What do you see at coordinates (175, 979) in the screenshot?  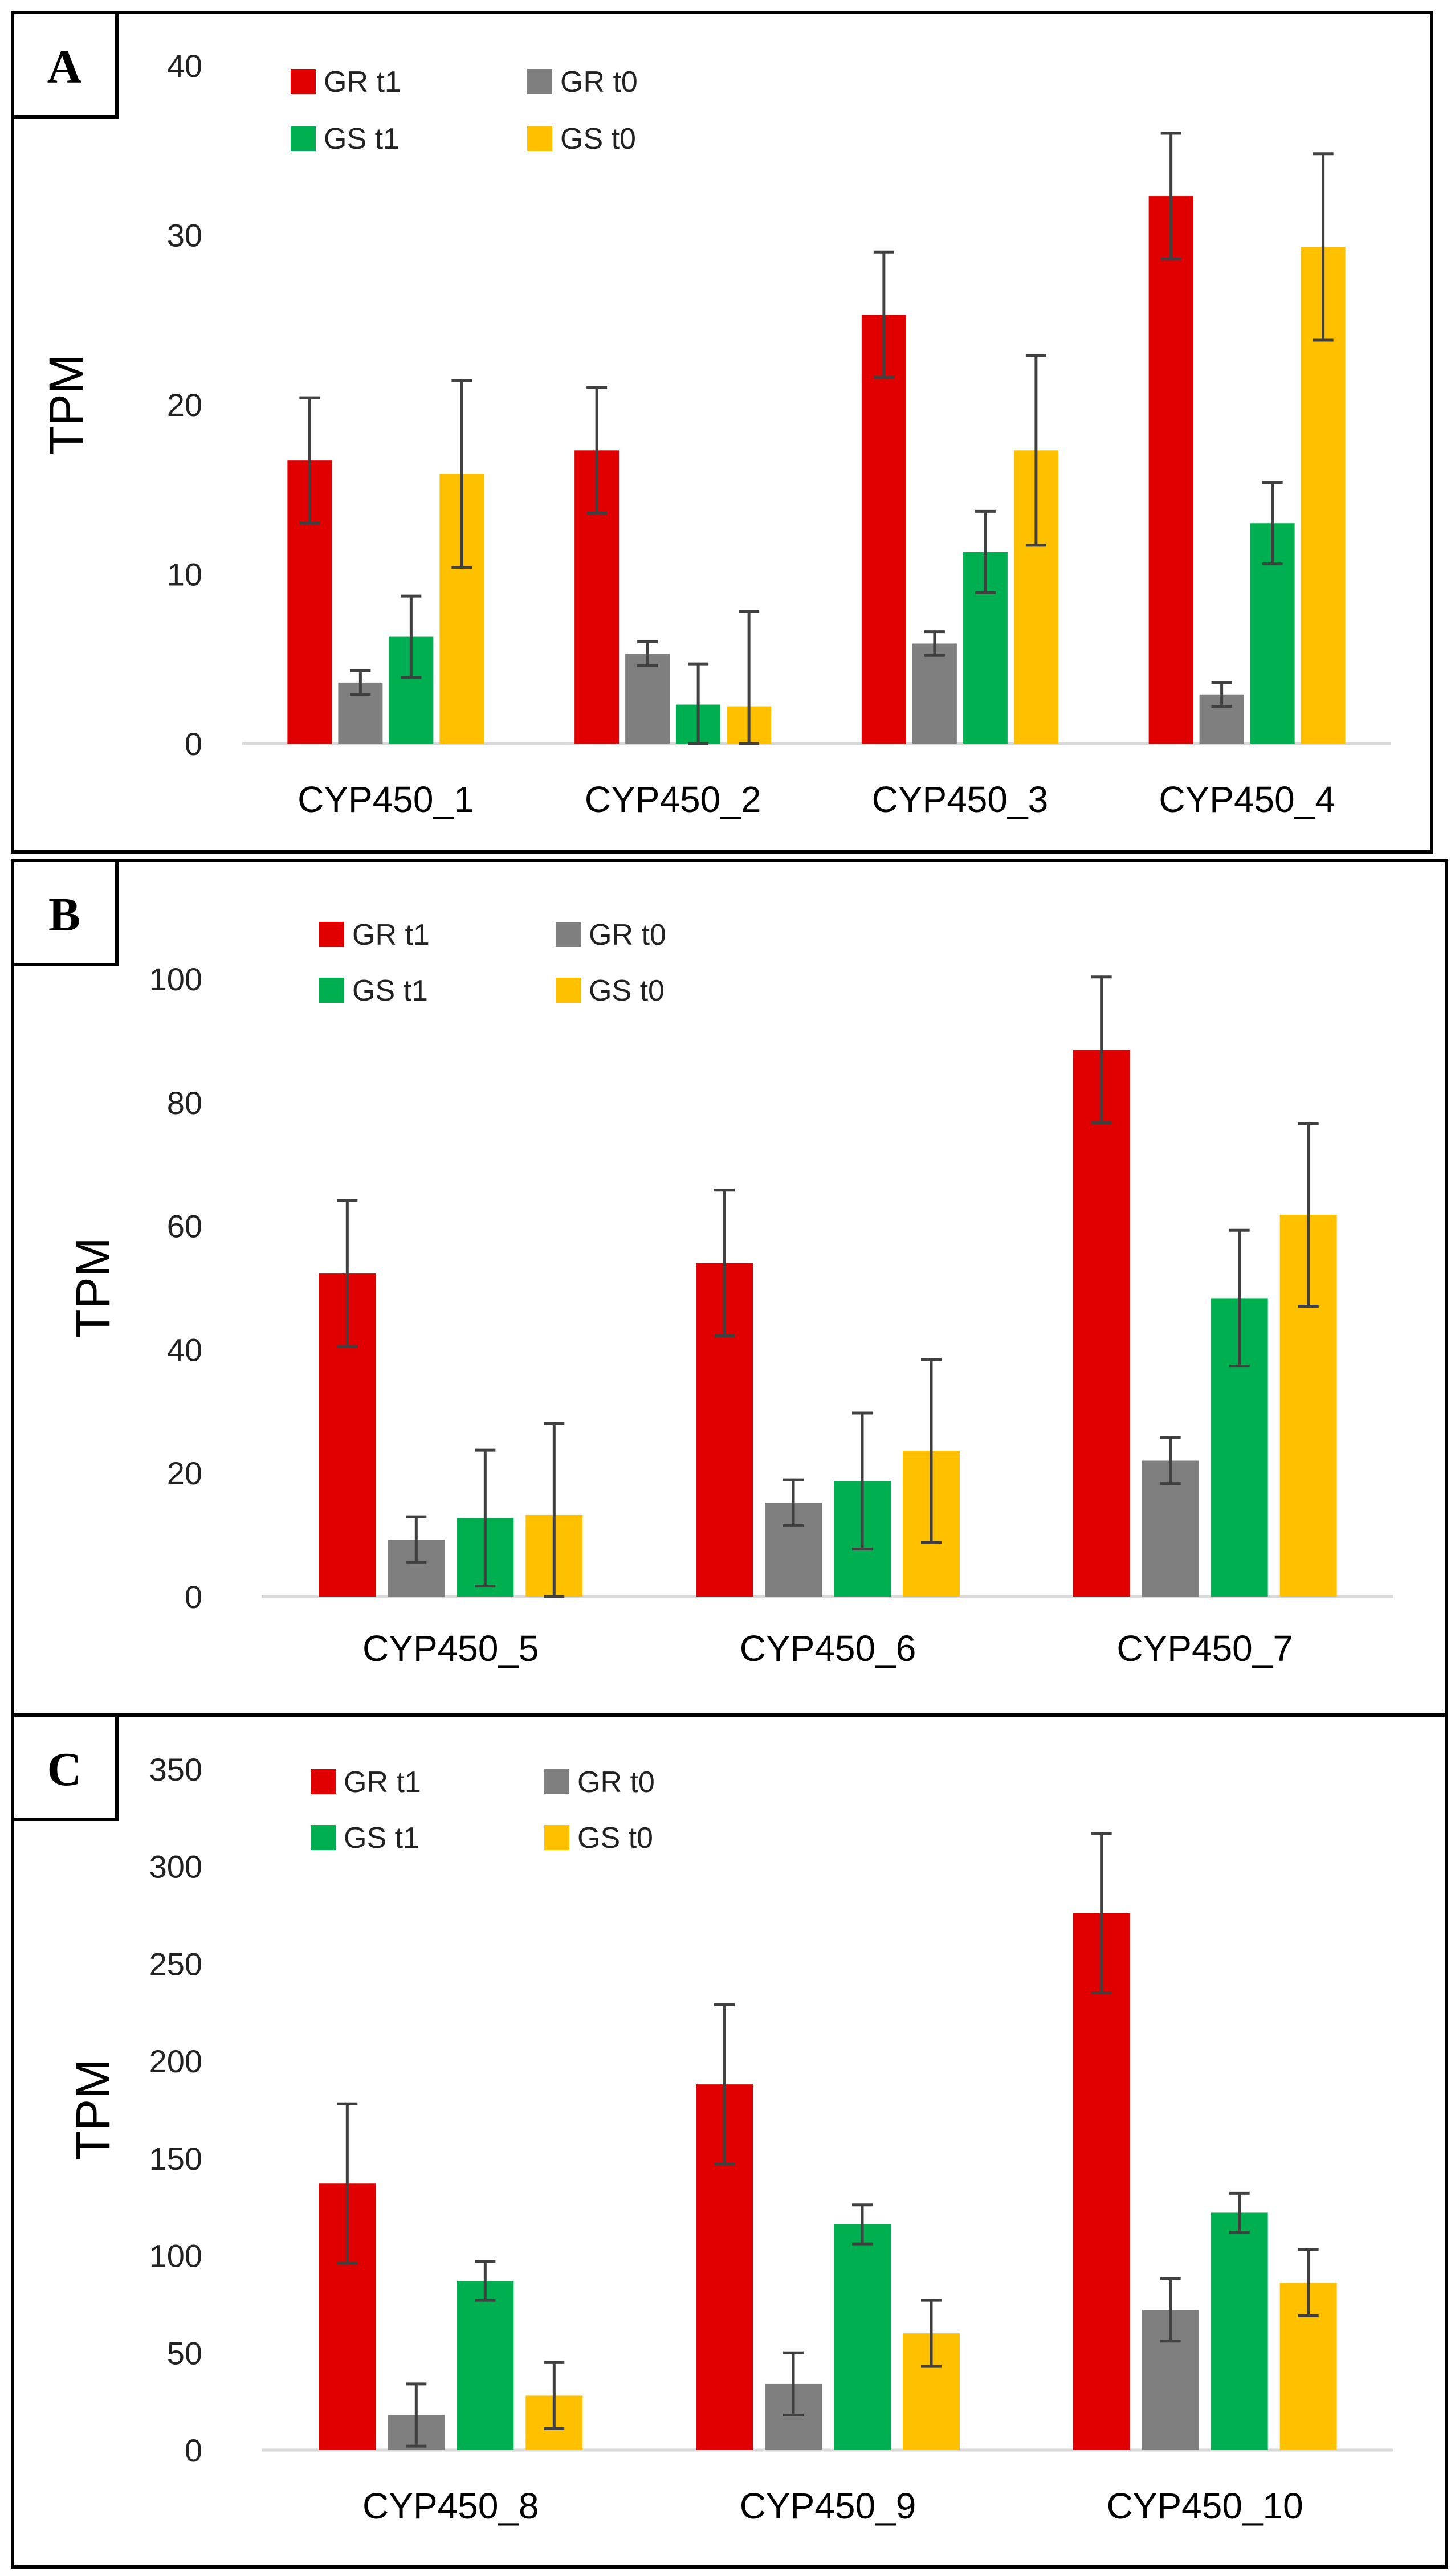 I see `y-tick-label: 100` at bounding box center [175, 979].